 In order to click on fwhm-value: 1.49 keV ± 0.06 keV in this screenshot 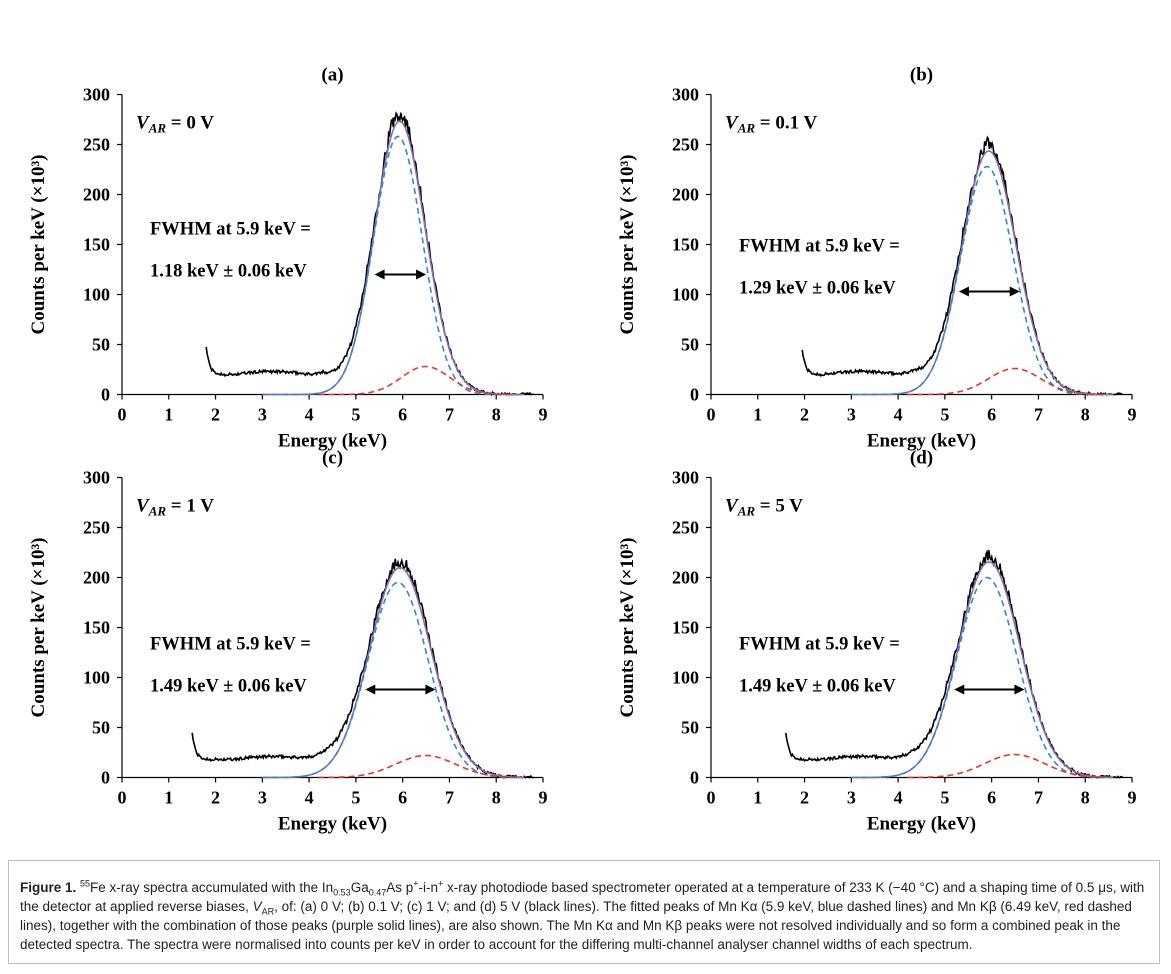, I will do `click(228, 687)`.